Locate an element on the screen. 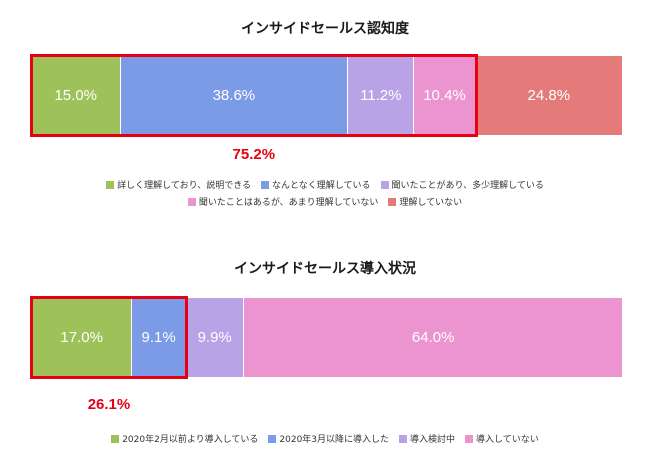 This screenshot has width=650, height=457. bar-segment-1: 15.0% is located at coordinates (76, 95).